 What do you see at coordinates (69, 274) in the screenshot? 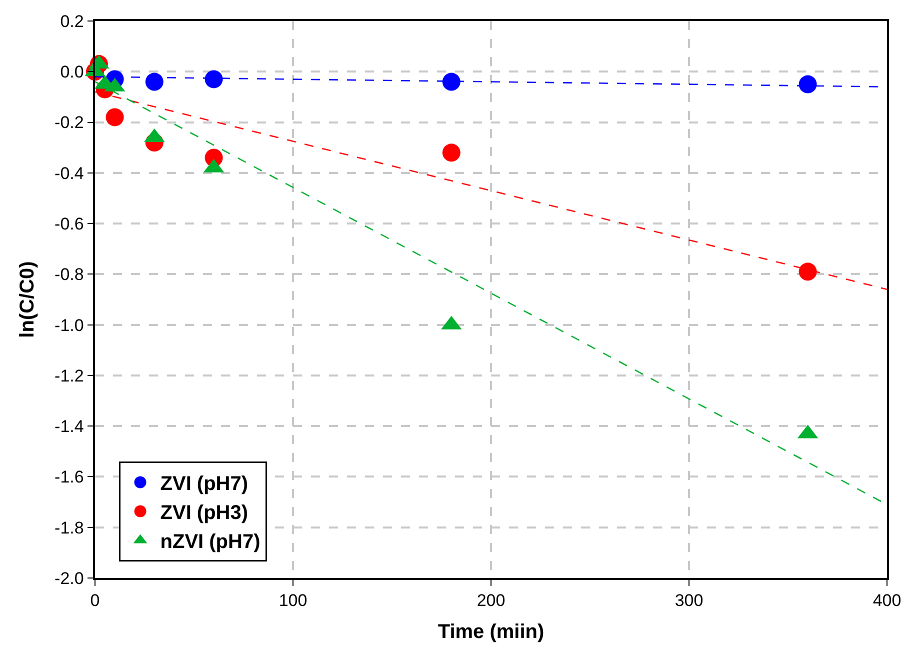
I see `y-tick-label: -0.8` at bounding box center [69, 274].